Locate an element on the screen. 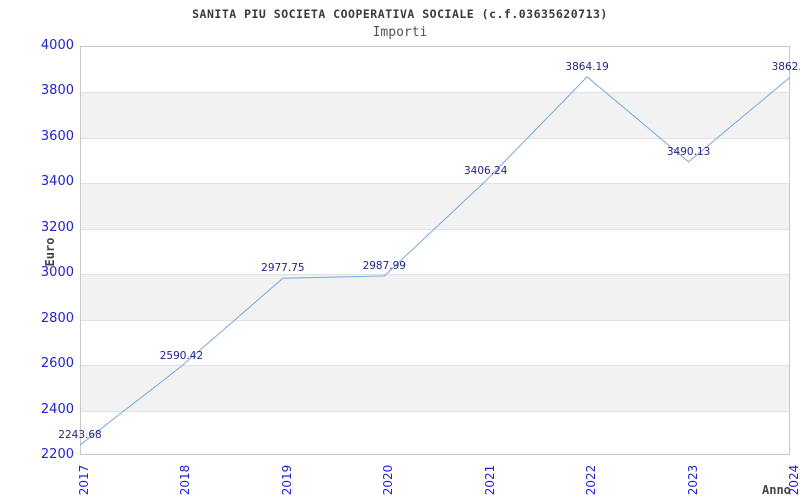 This screenshot has width=800, height=500. data-point-label: 2977.75 is located at coordinates (283, 268).